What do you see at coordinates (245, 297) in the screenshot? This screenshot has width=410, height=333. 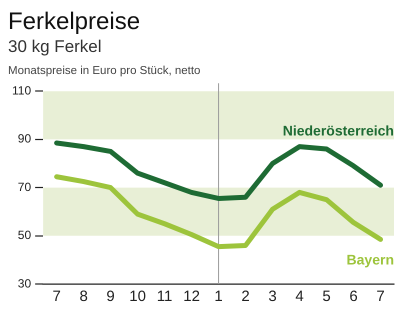 I see `x-tick-label: 2` at bounding box center [245, 297].